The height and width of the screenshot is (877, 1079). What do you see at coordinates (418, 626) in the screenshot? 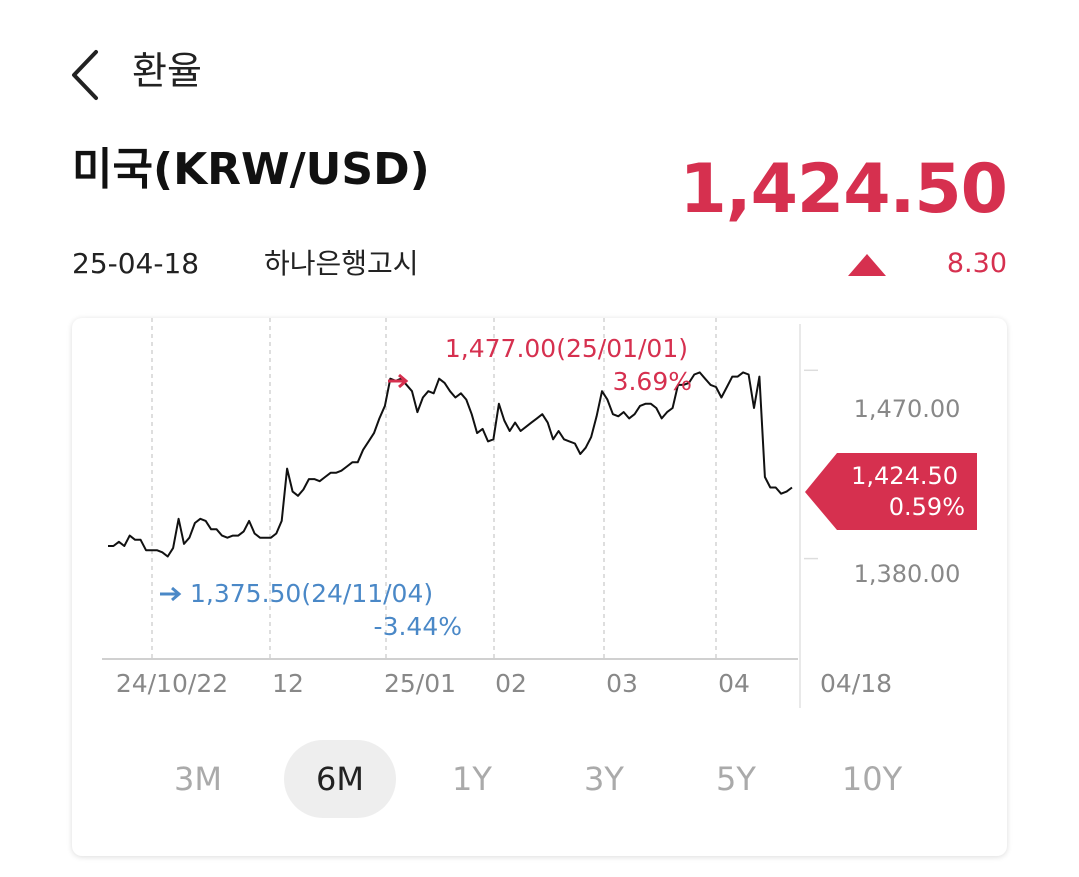
I see `low-pct-label: -3.44%` at bounding box center [418, 626].